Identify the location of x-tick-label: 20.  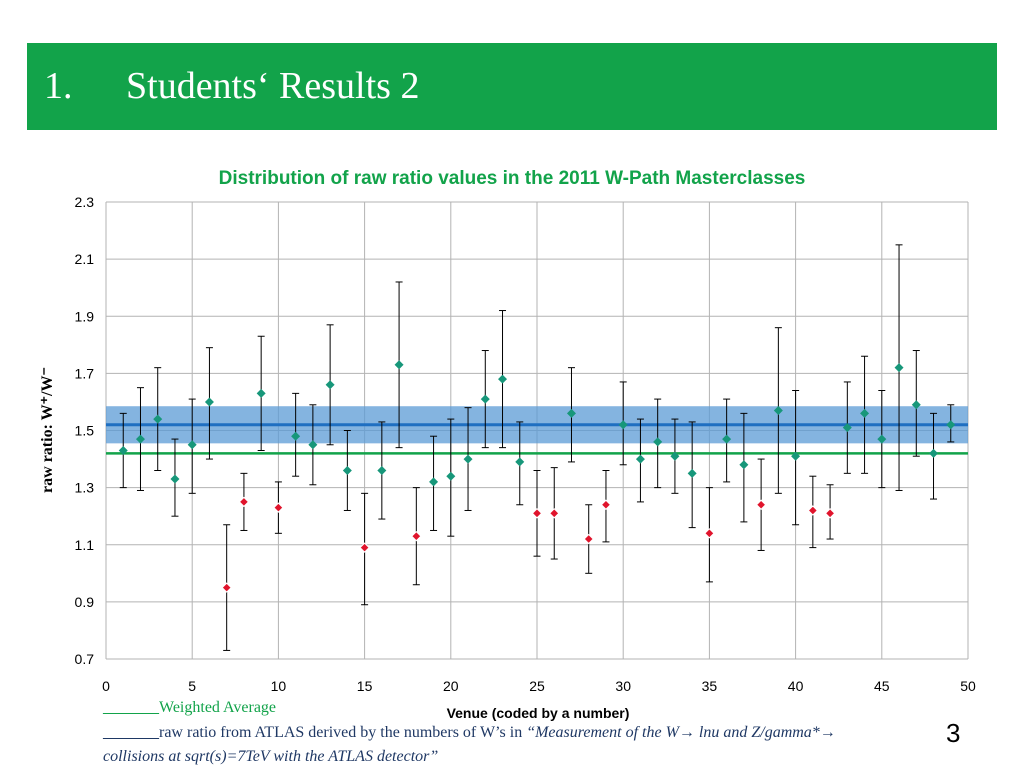
(451, 686).